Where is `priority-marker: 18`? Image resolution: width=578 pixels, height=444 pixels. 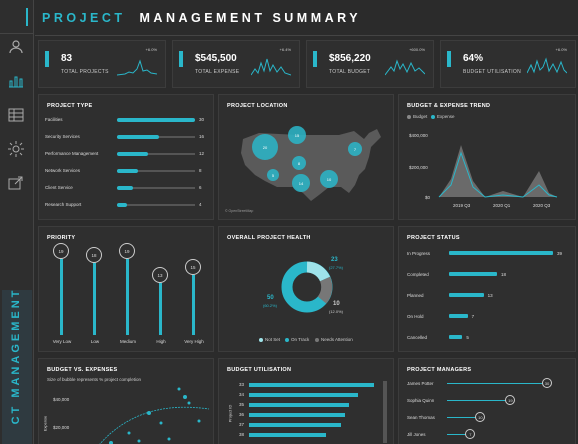
priority-marker: 18 is located at coordinates (94, 255).